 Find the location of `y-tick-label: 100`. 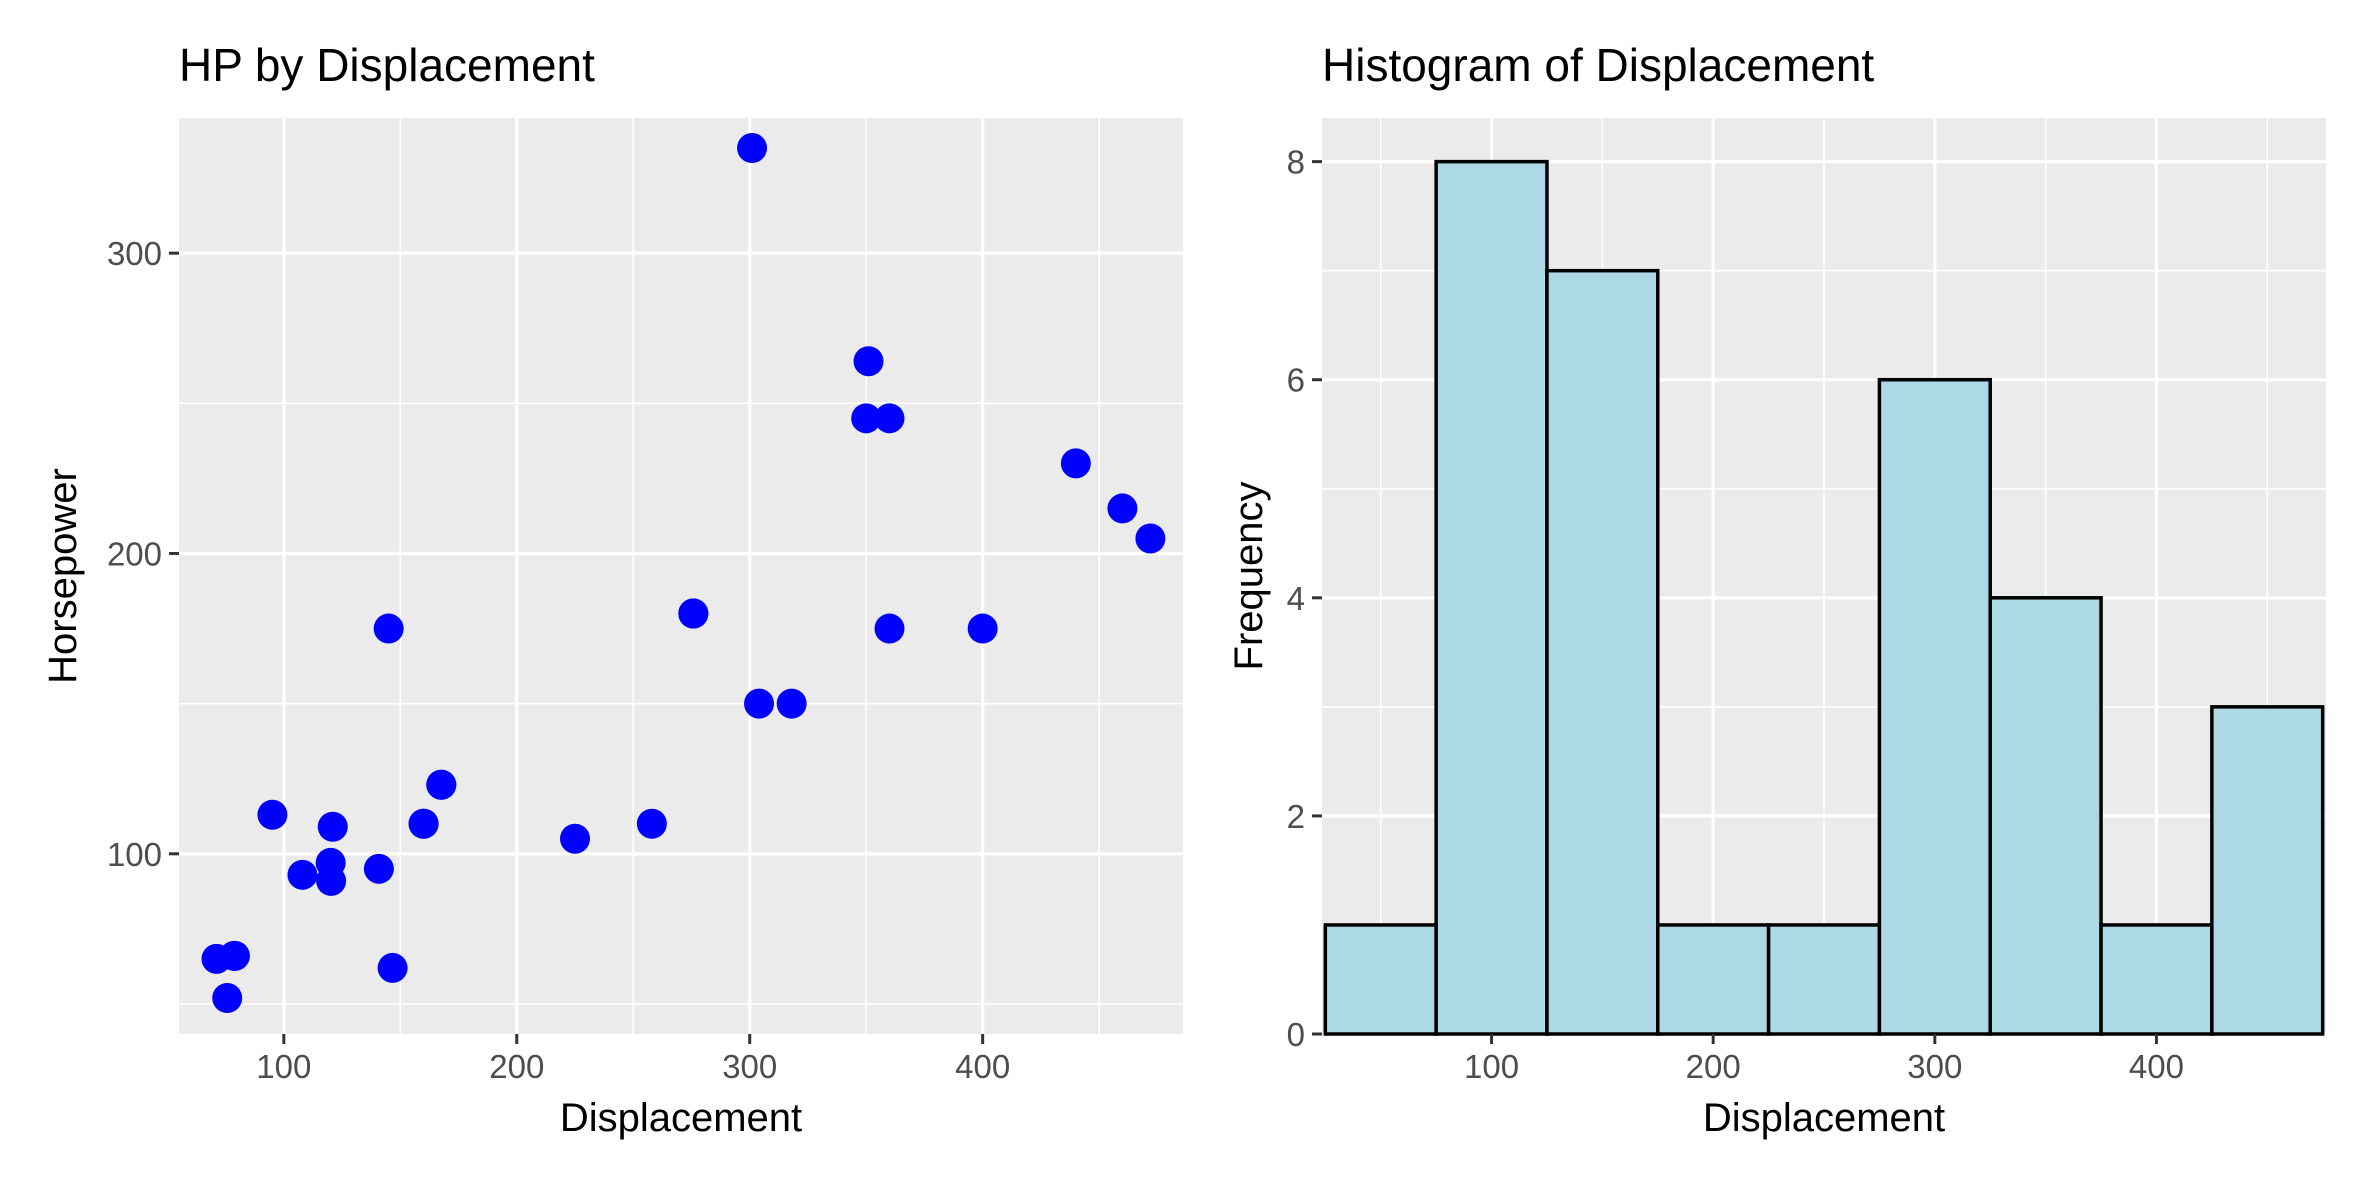

y-tick-label: 100 is located at coordinates (134, 854).